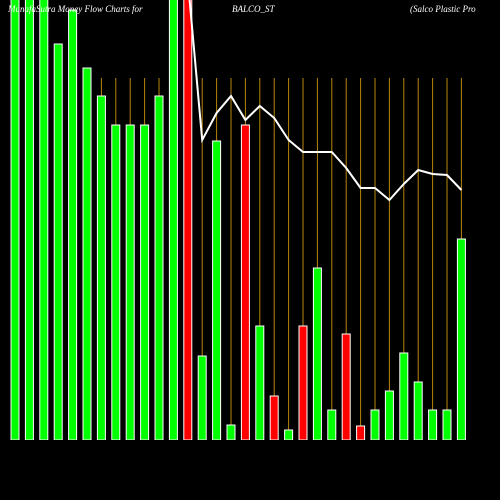 The image size is (500, 500). What do you see at coordinates (75, 9) in the screenshot?
I see `chart-title: MunafaSutra Money Flow Charts for` at bounding box center [75, 9].